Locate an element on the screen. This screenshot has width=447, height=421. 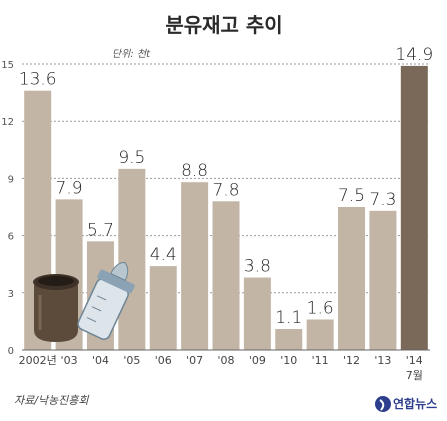
x-tick-label: '04 is located at coordinates (100, 360).